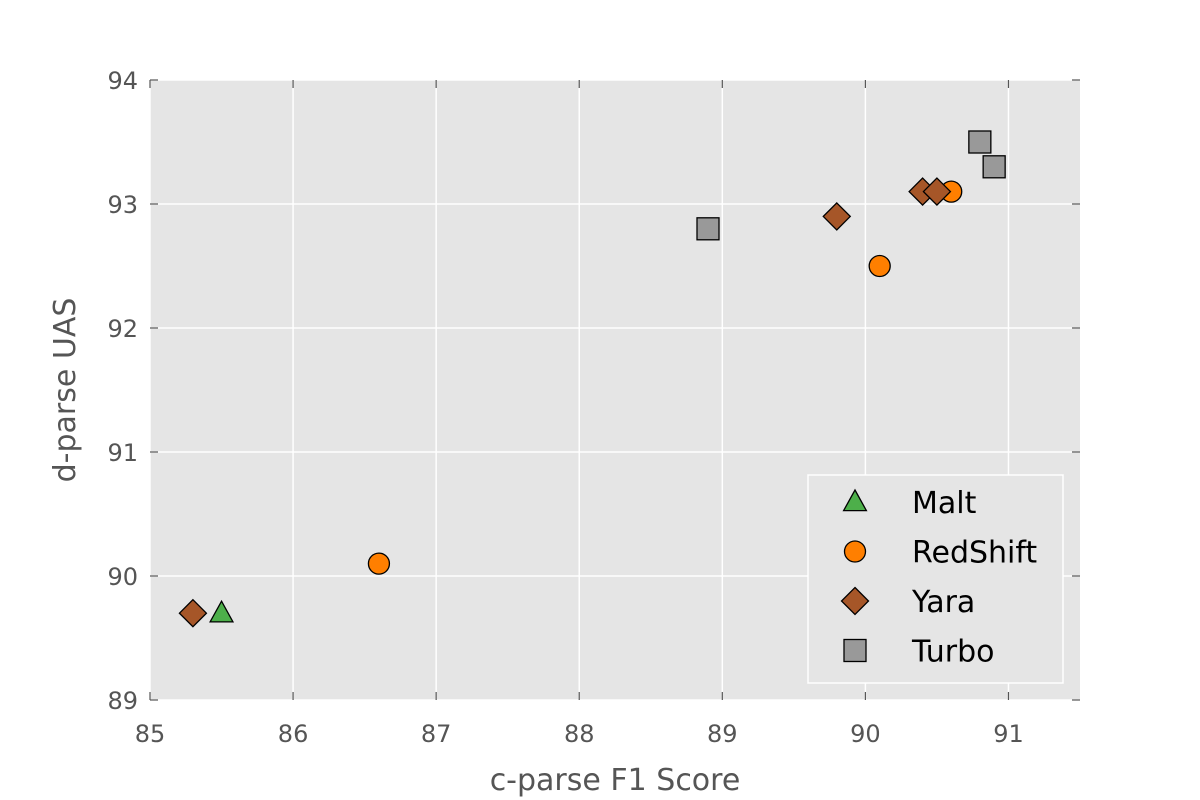 This screenshot has height=800, width=1200. I want to click on x-axis-title: c-parse F1 Score, so click(615, 780).